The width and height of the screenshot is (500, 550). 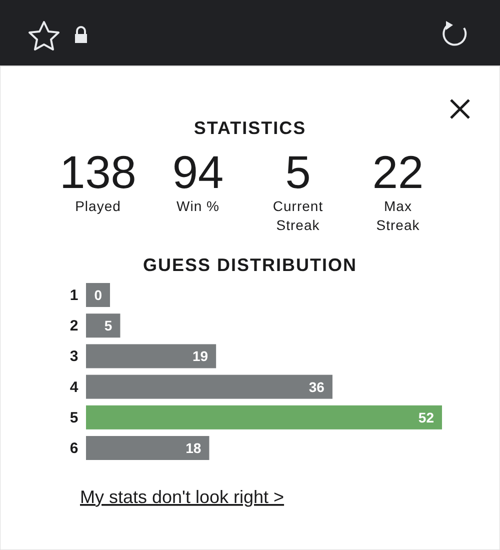 What do you see at coordinates (200, 356) in the screenshot?
I see `data-label: 19` at bounding box center [200, 356].